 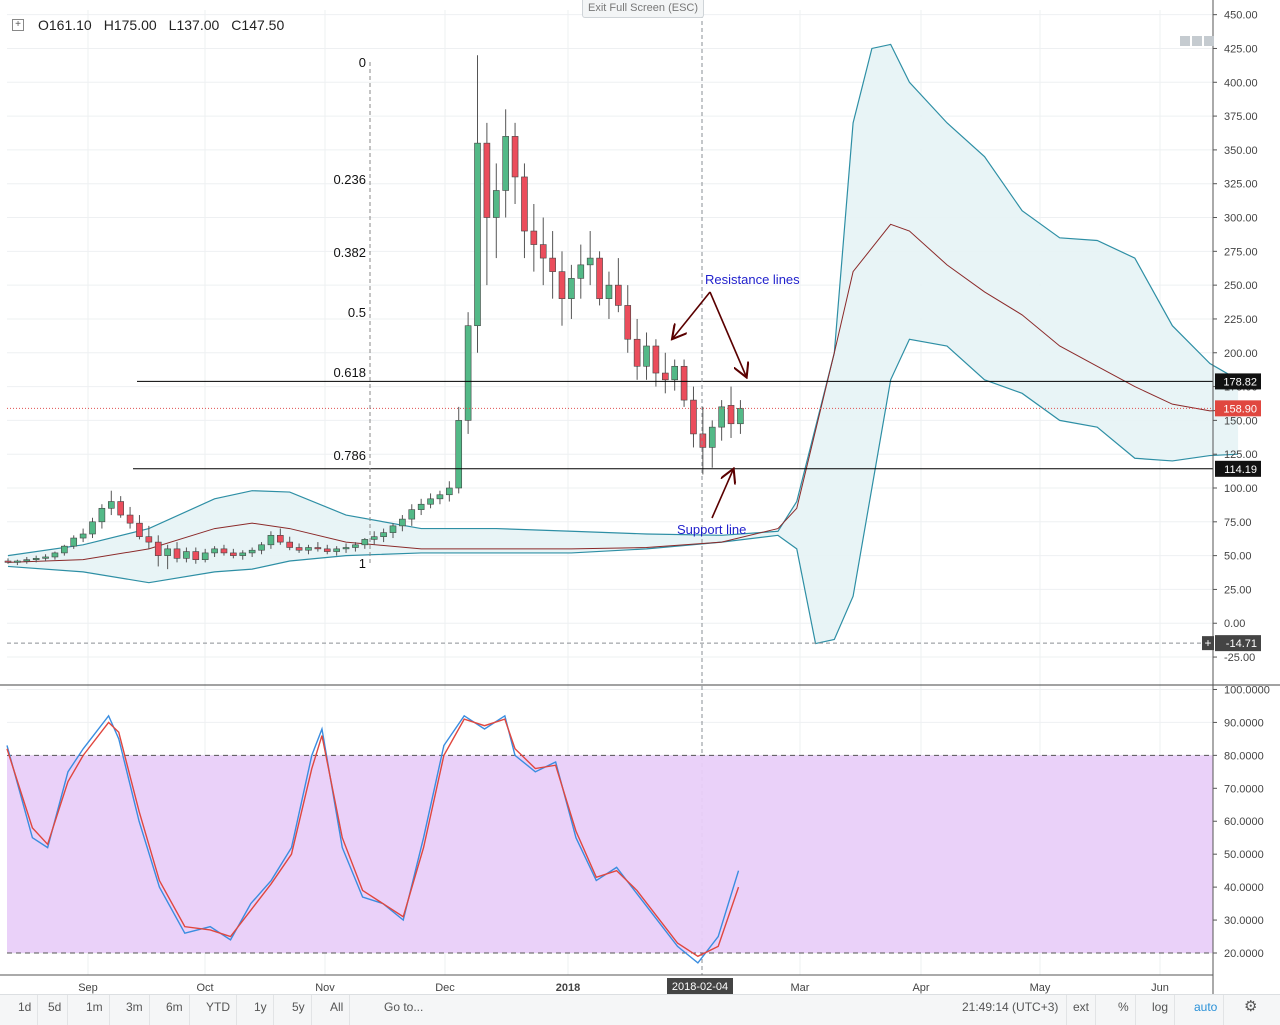 What do you see at coordinates (1206, 1010) in the screenshot?
I see `auto-button: auto` at bounding box center [1206, 1010].